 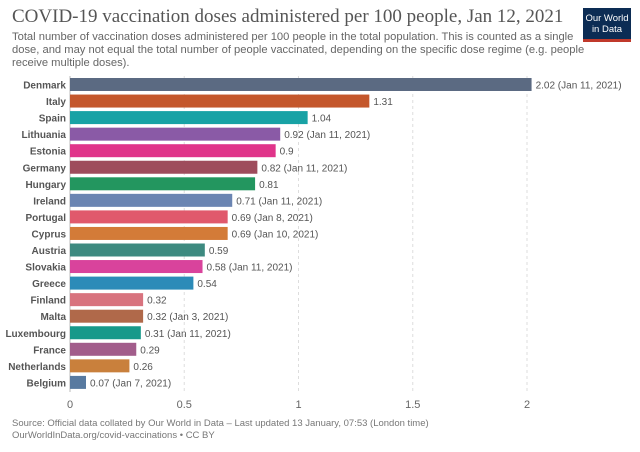 What do you see at coordinates (49, 350) in the screenshot?
I see `category-label: France` at bounding box center [49, 350].